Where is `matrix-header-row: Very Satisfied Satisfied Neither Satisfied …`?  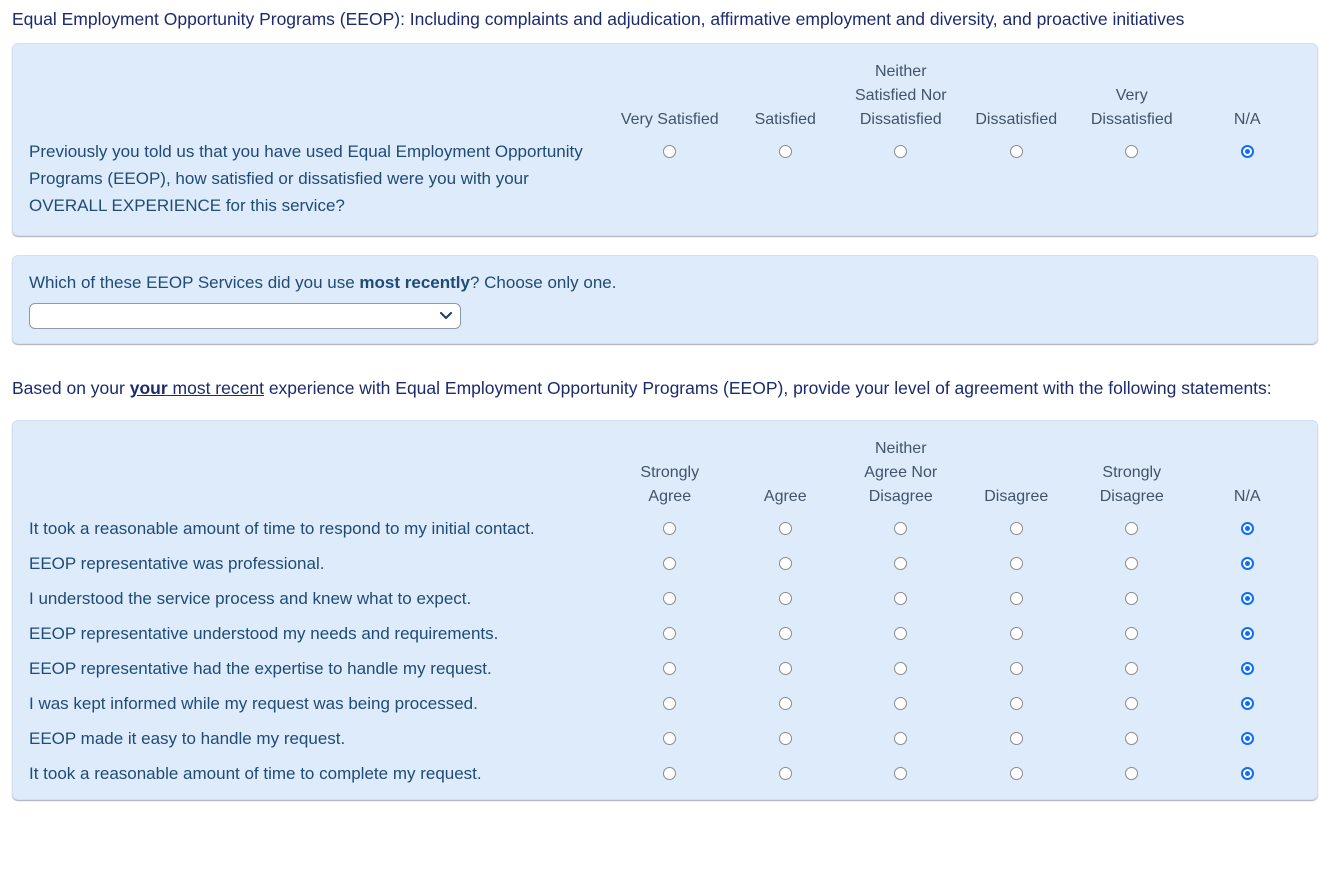 matrix-header-row: Very Satisfied Satisfied Neither Satisfied … is located at coordinates (665, 88).